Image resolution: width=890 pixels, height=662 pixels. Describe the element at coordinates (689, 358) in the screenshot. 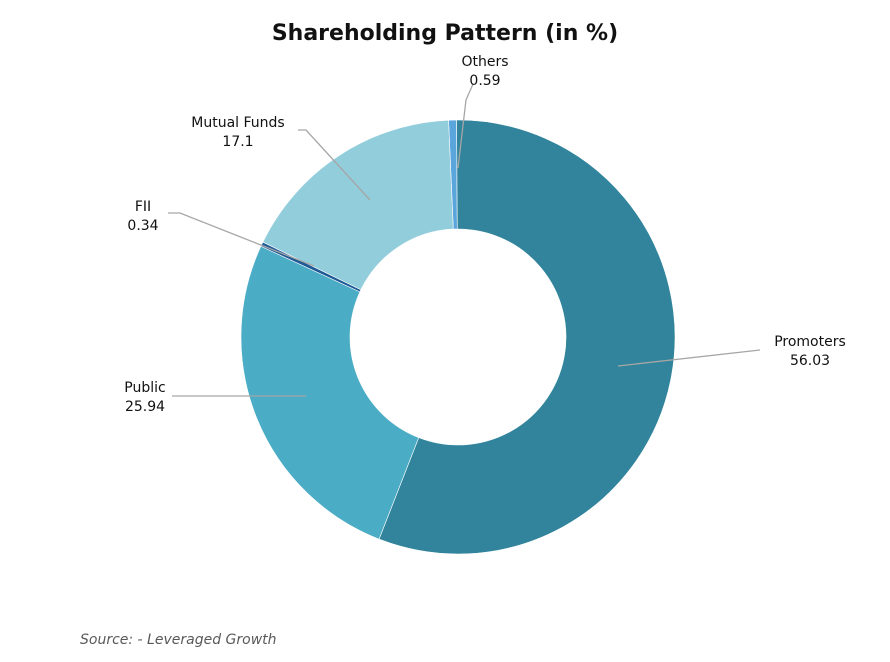

I see `leader-line-promoters` at that location.